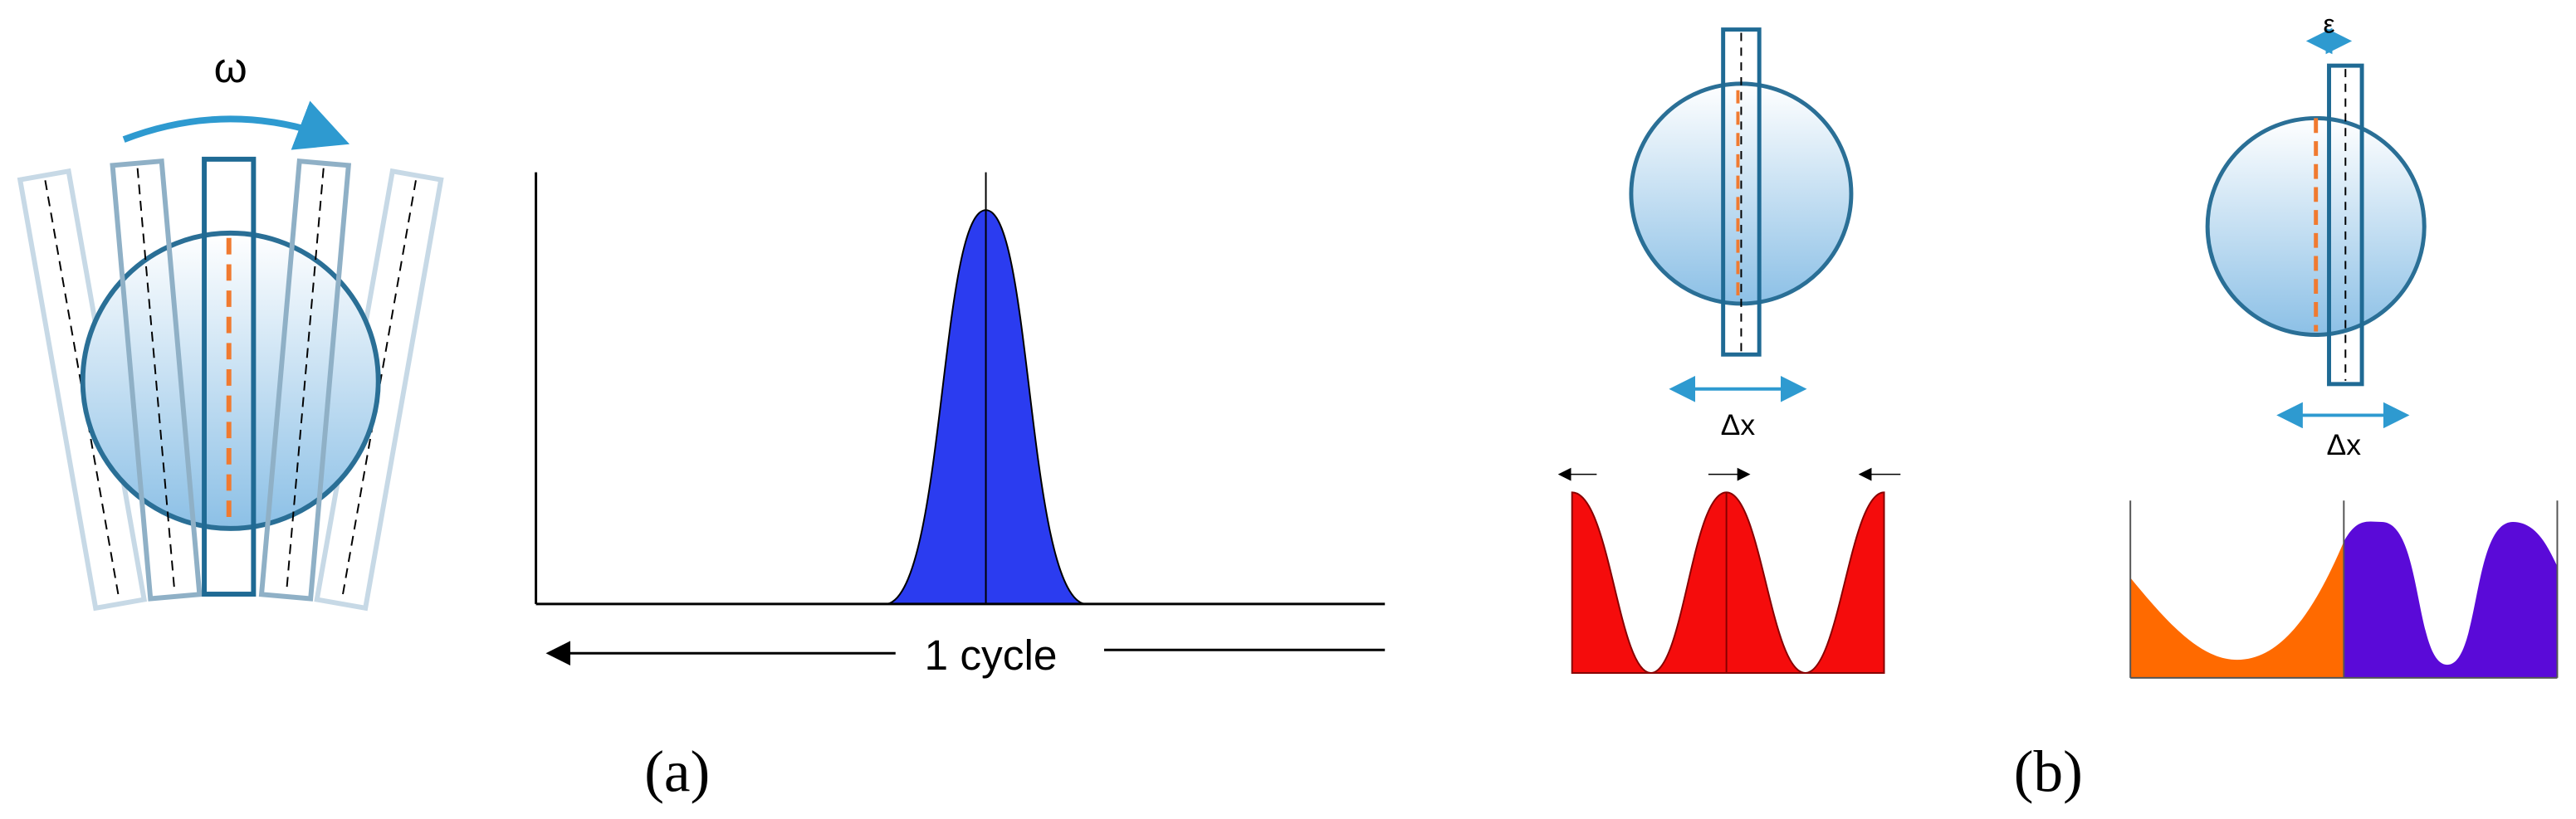 Image resolution: width=2576 pixels, height=819 pixels. I want to click on panel-a-sketch: ω, so click(230, 327).